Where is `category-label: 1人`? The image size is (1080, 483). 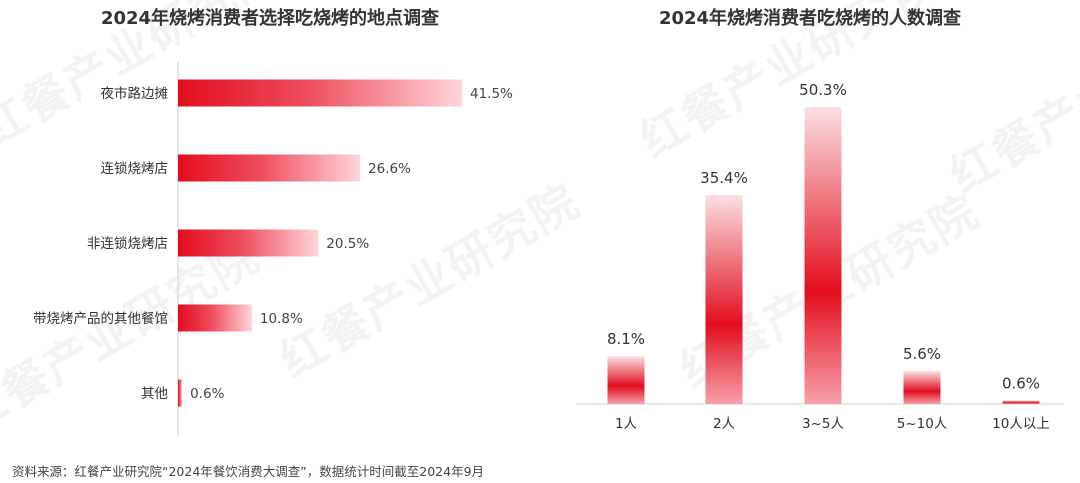 category-label: 1人 is located at coordinates (626, 424).